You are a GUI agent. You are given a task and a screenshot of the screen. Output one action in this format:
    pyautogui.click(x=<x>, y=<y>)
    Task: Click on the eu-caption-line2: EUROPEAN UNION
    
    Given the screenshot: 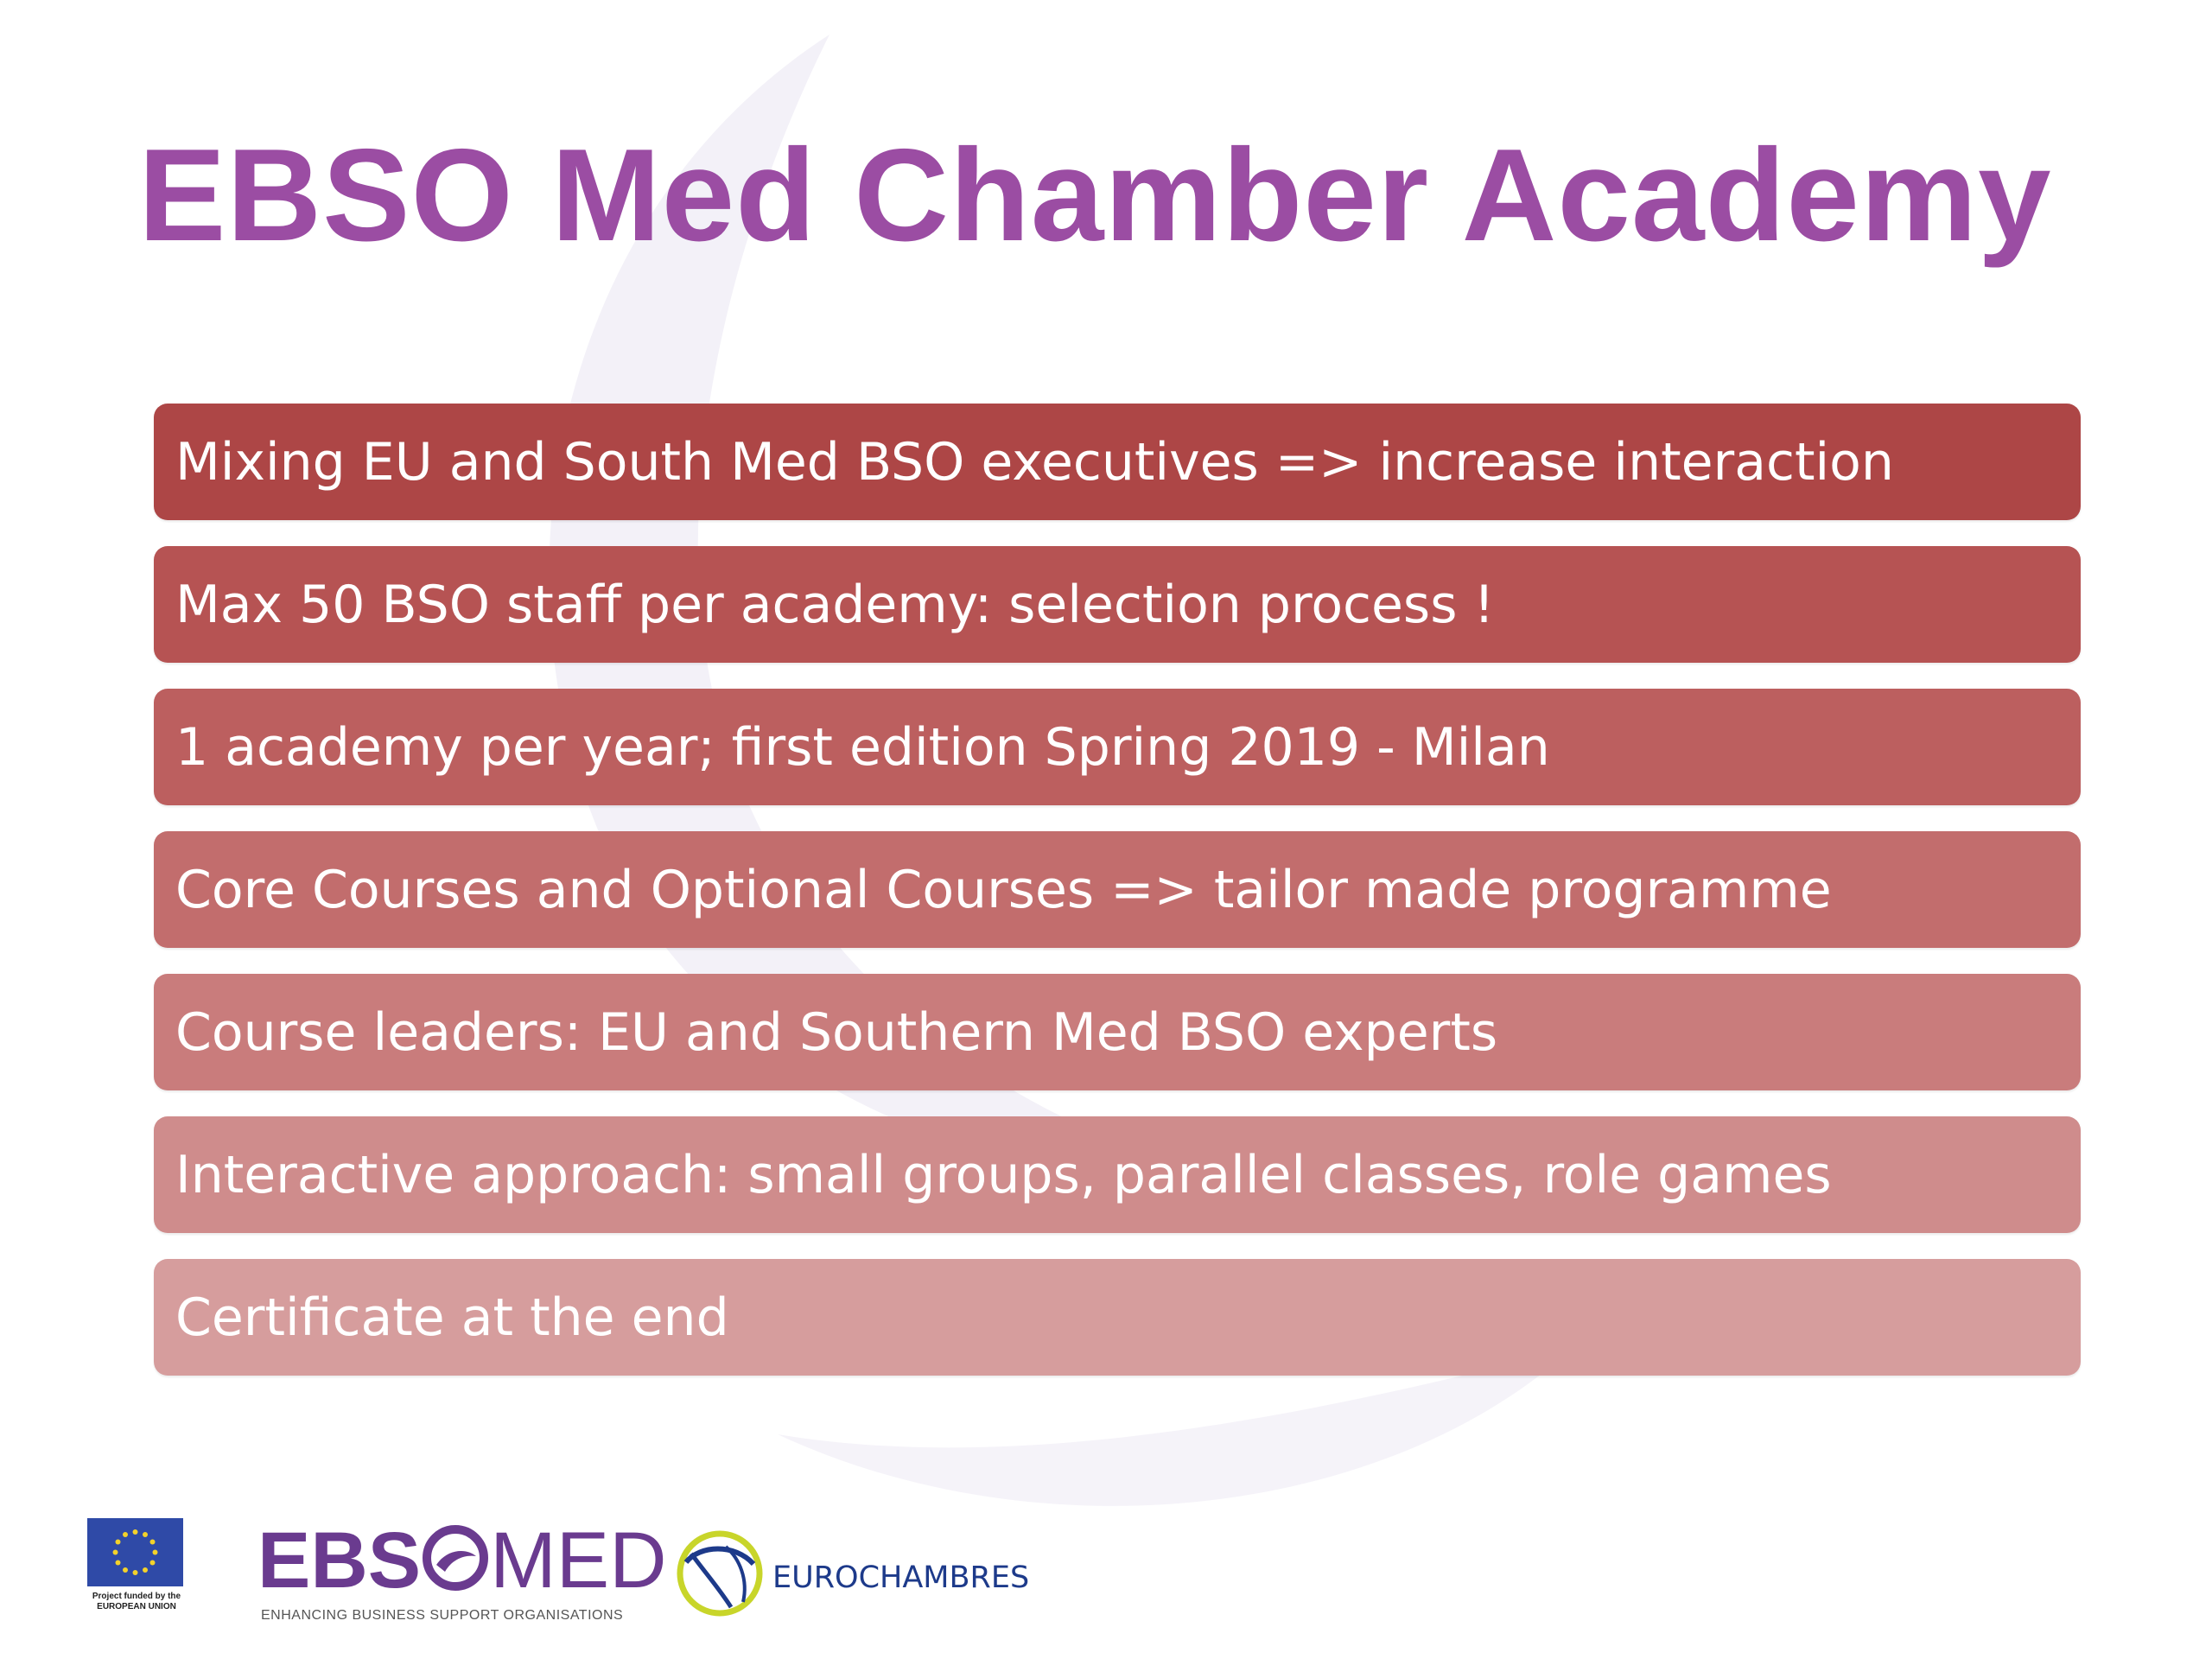 What is the action you would take?
    pyautogui.click(x=136, y=1606)
    